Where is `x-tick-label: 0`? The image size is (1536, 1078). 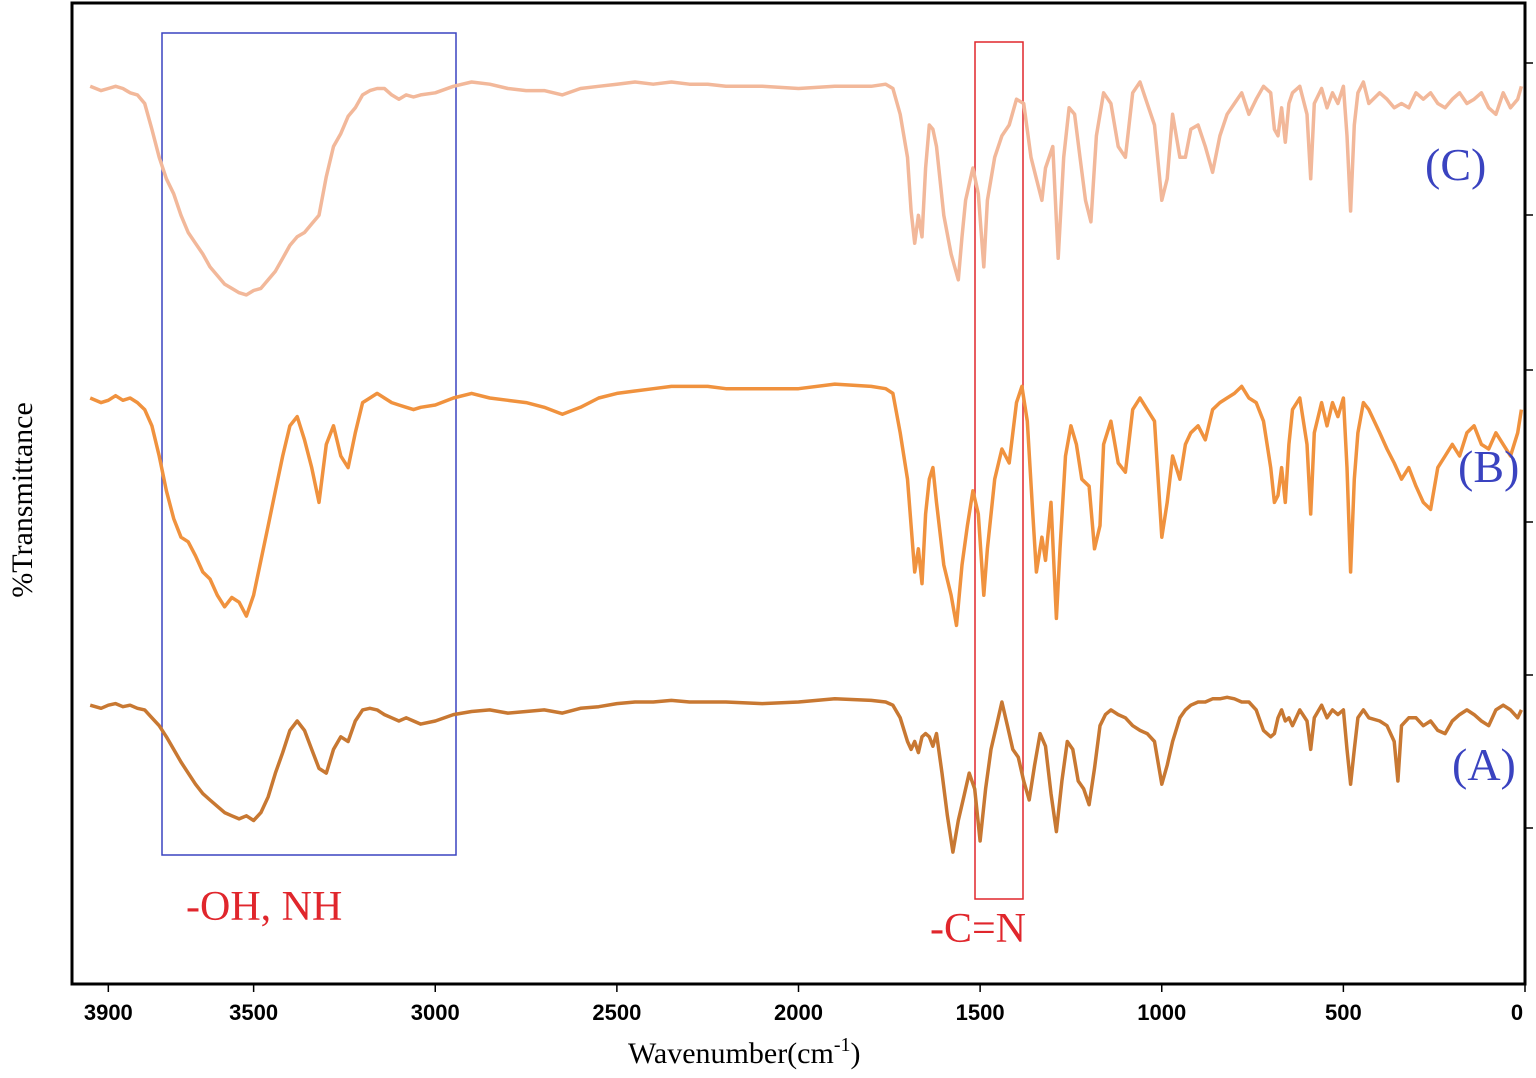 x-tick-label: 0 is located at coordinates (1517, 1012).